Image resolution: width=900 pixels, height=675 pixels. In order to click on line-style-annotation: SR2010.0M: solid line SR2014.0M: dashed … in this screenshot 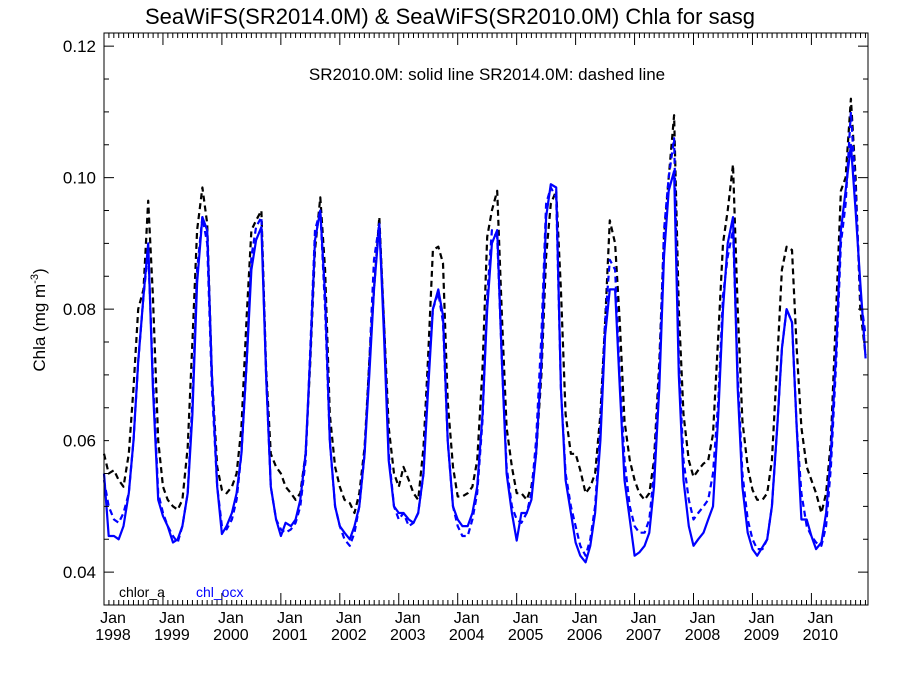, I will do `click(487, 74)`.